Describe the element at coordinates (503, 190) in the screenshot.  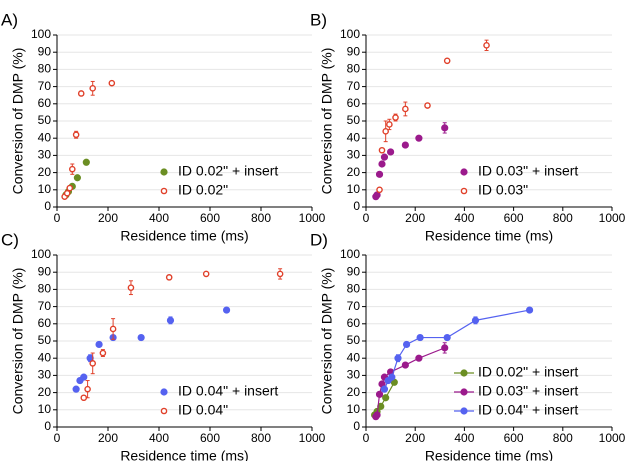
I see `legend-label: ID 0.03"` at that location.